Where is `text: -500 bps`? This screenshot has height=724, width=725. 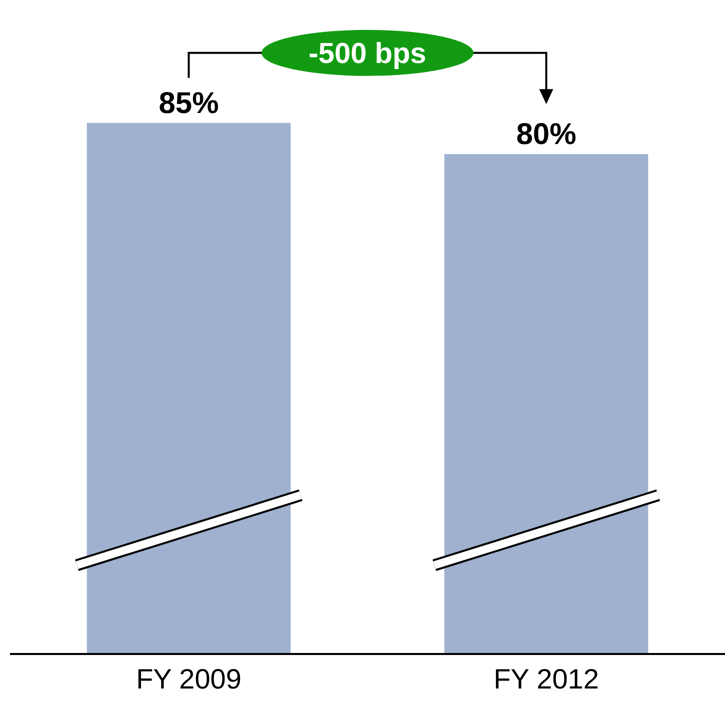 text: -500 bps is located at coordinates (367, 54).